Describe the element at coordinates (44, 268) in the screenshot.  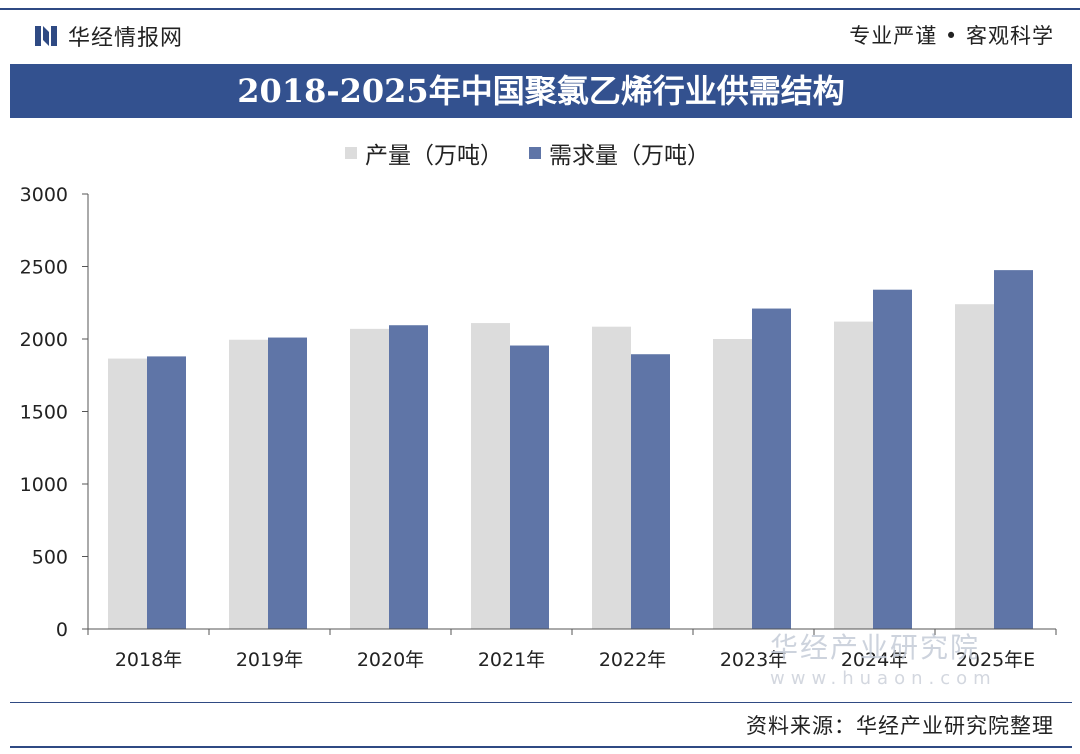
I see `y-tick-label: 2500` at that location.